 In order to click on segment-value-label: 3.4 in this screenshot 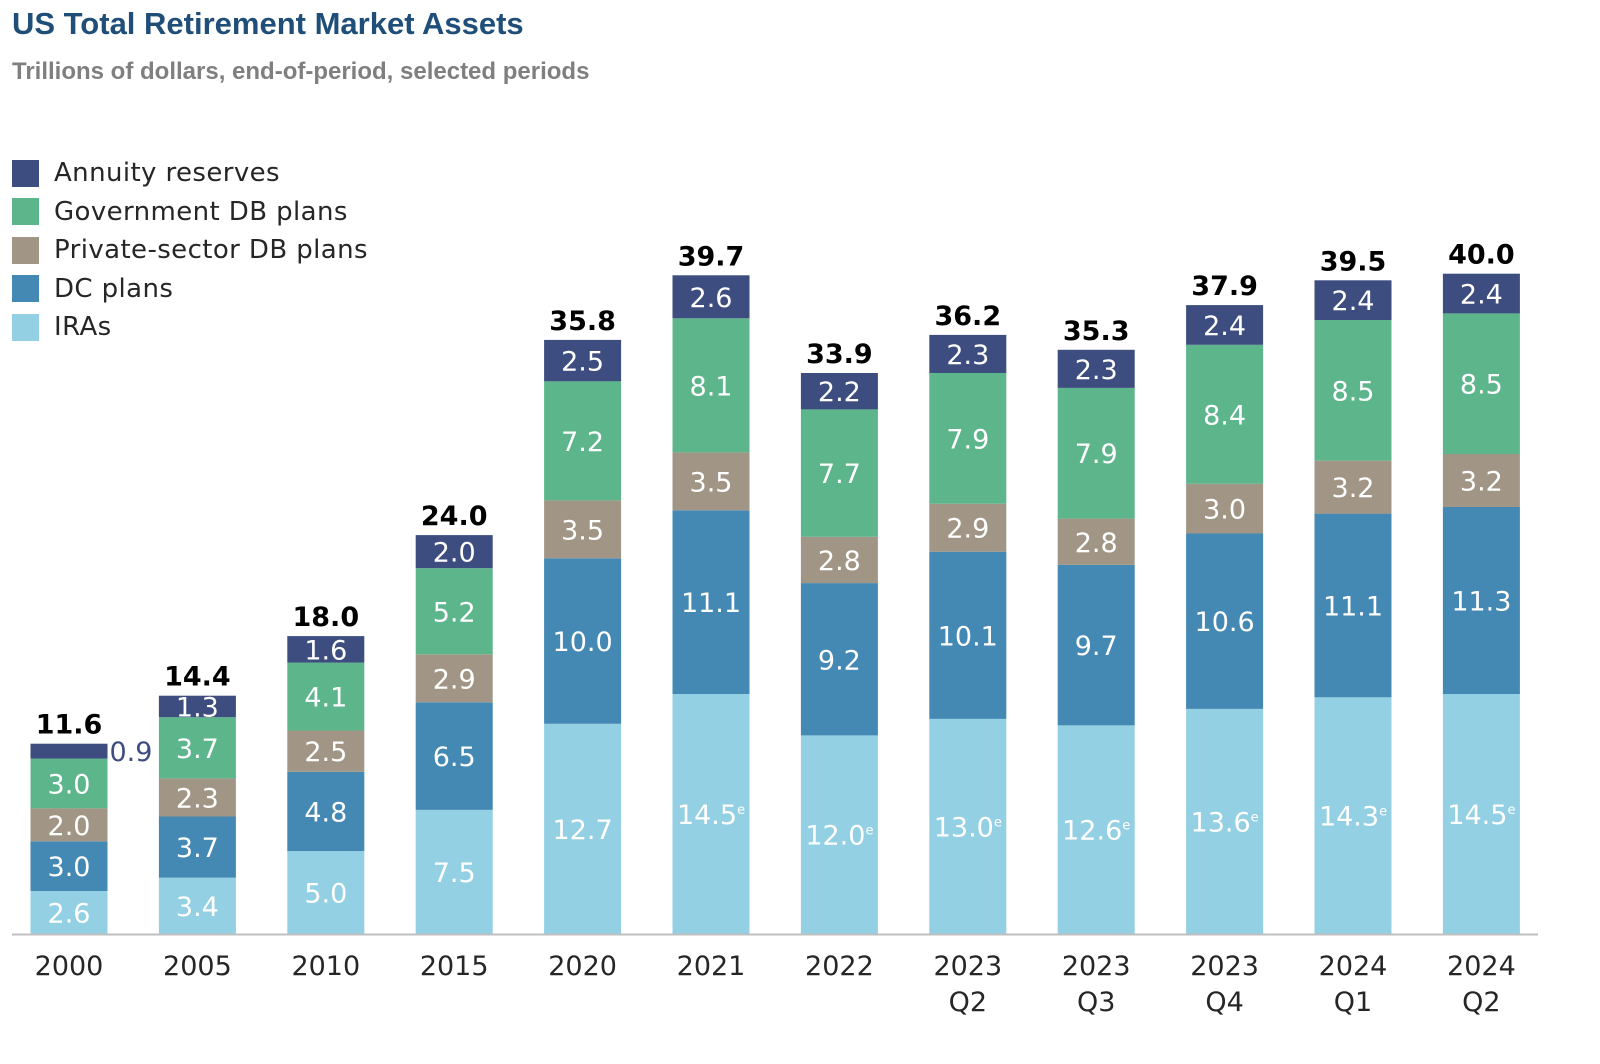, I will do `click(197, 907)`.